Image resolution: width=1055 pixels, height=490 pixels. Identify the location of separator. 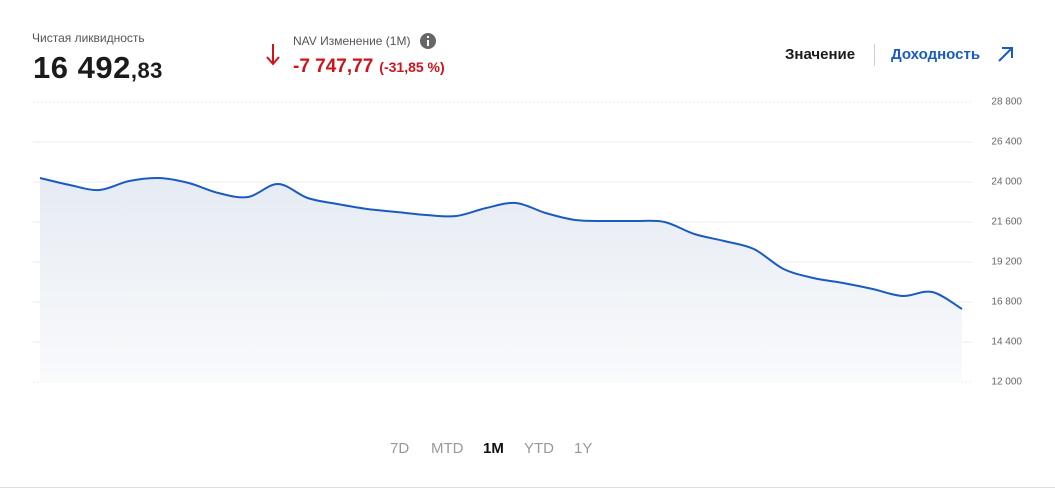
(874, 55).